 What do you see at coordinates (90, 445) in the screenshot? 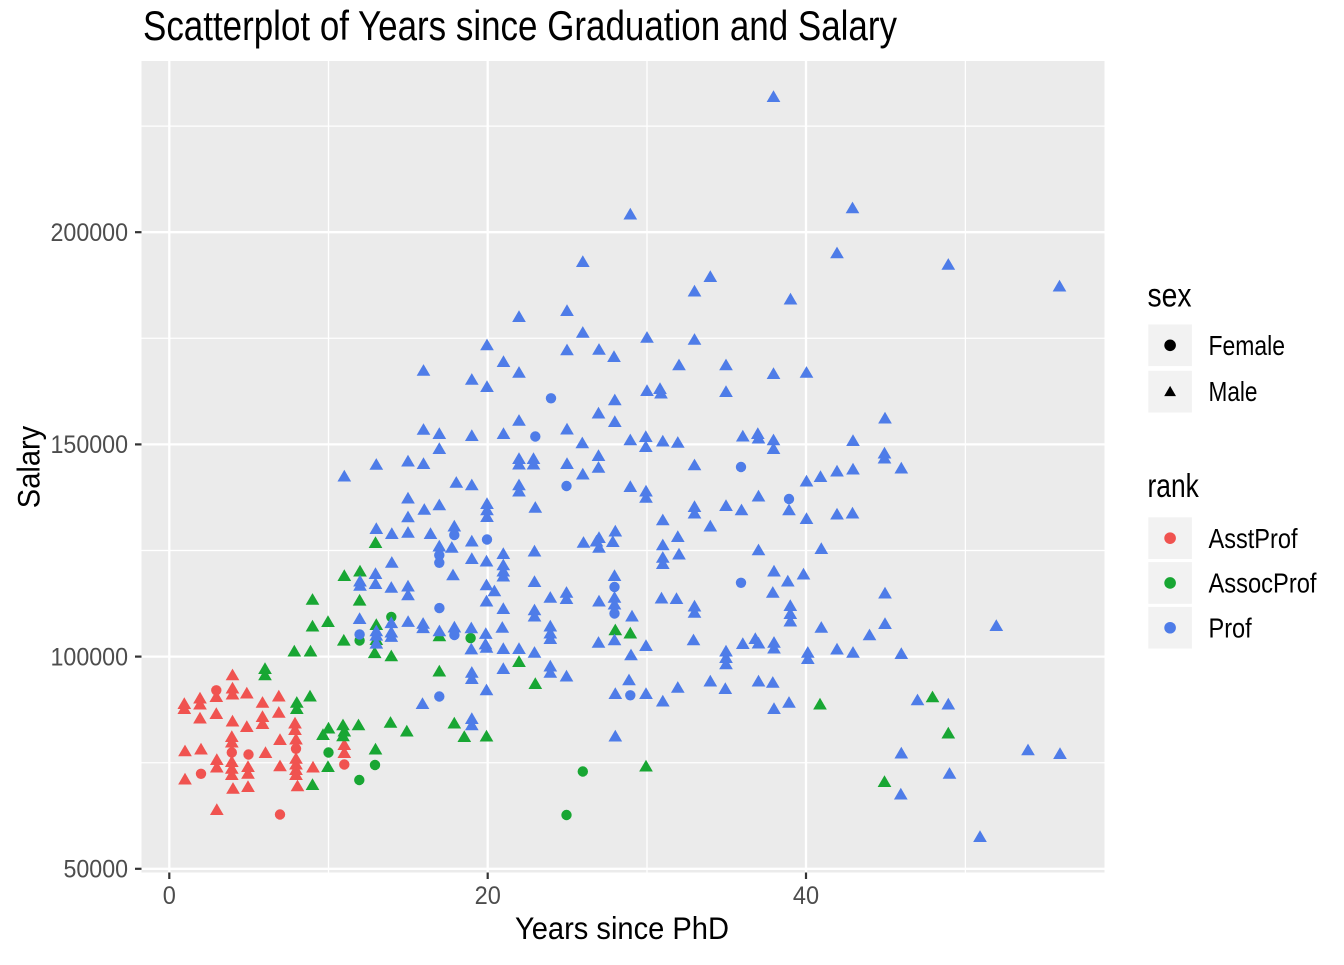
I see `svg-text: 150000` at bounding box center [90, 445].